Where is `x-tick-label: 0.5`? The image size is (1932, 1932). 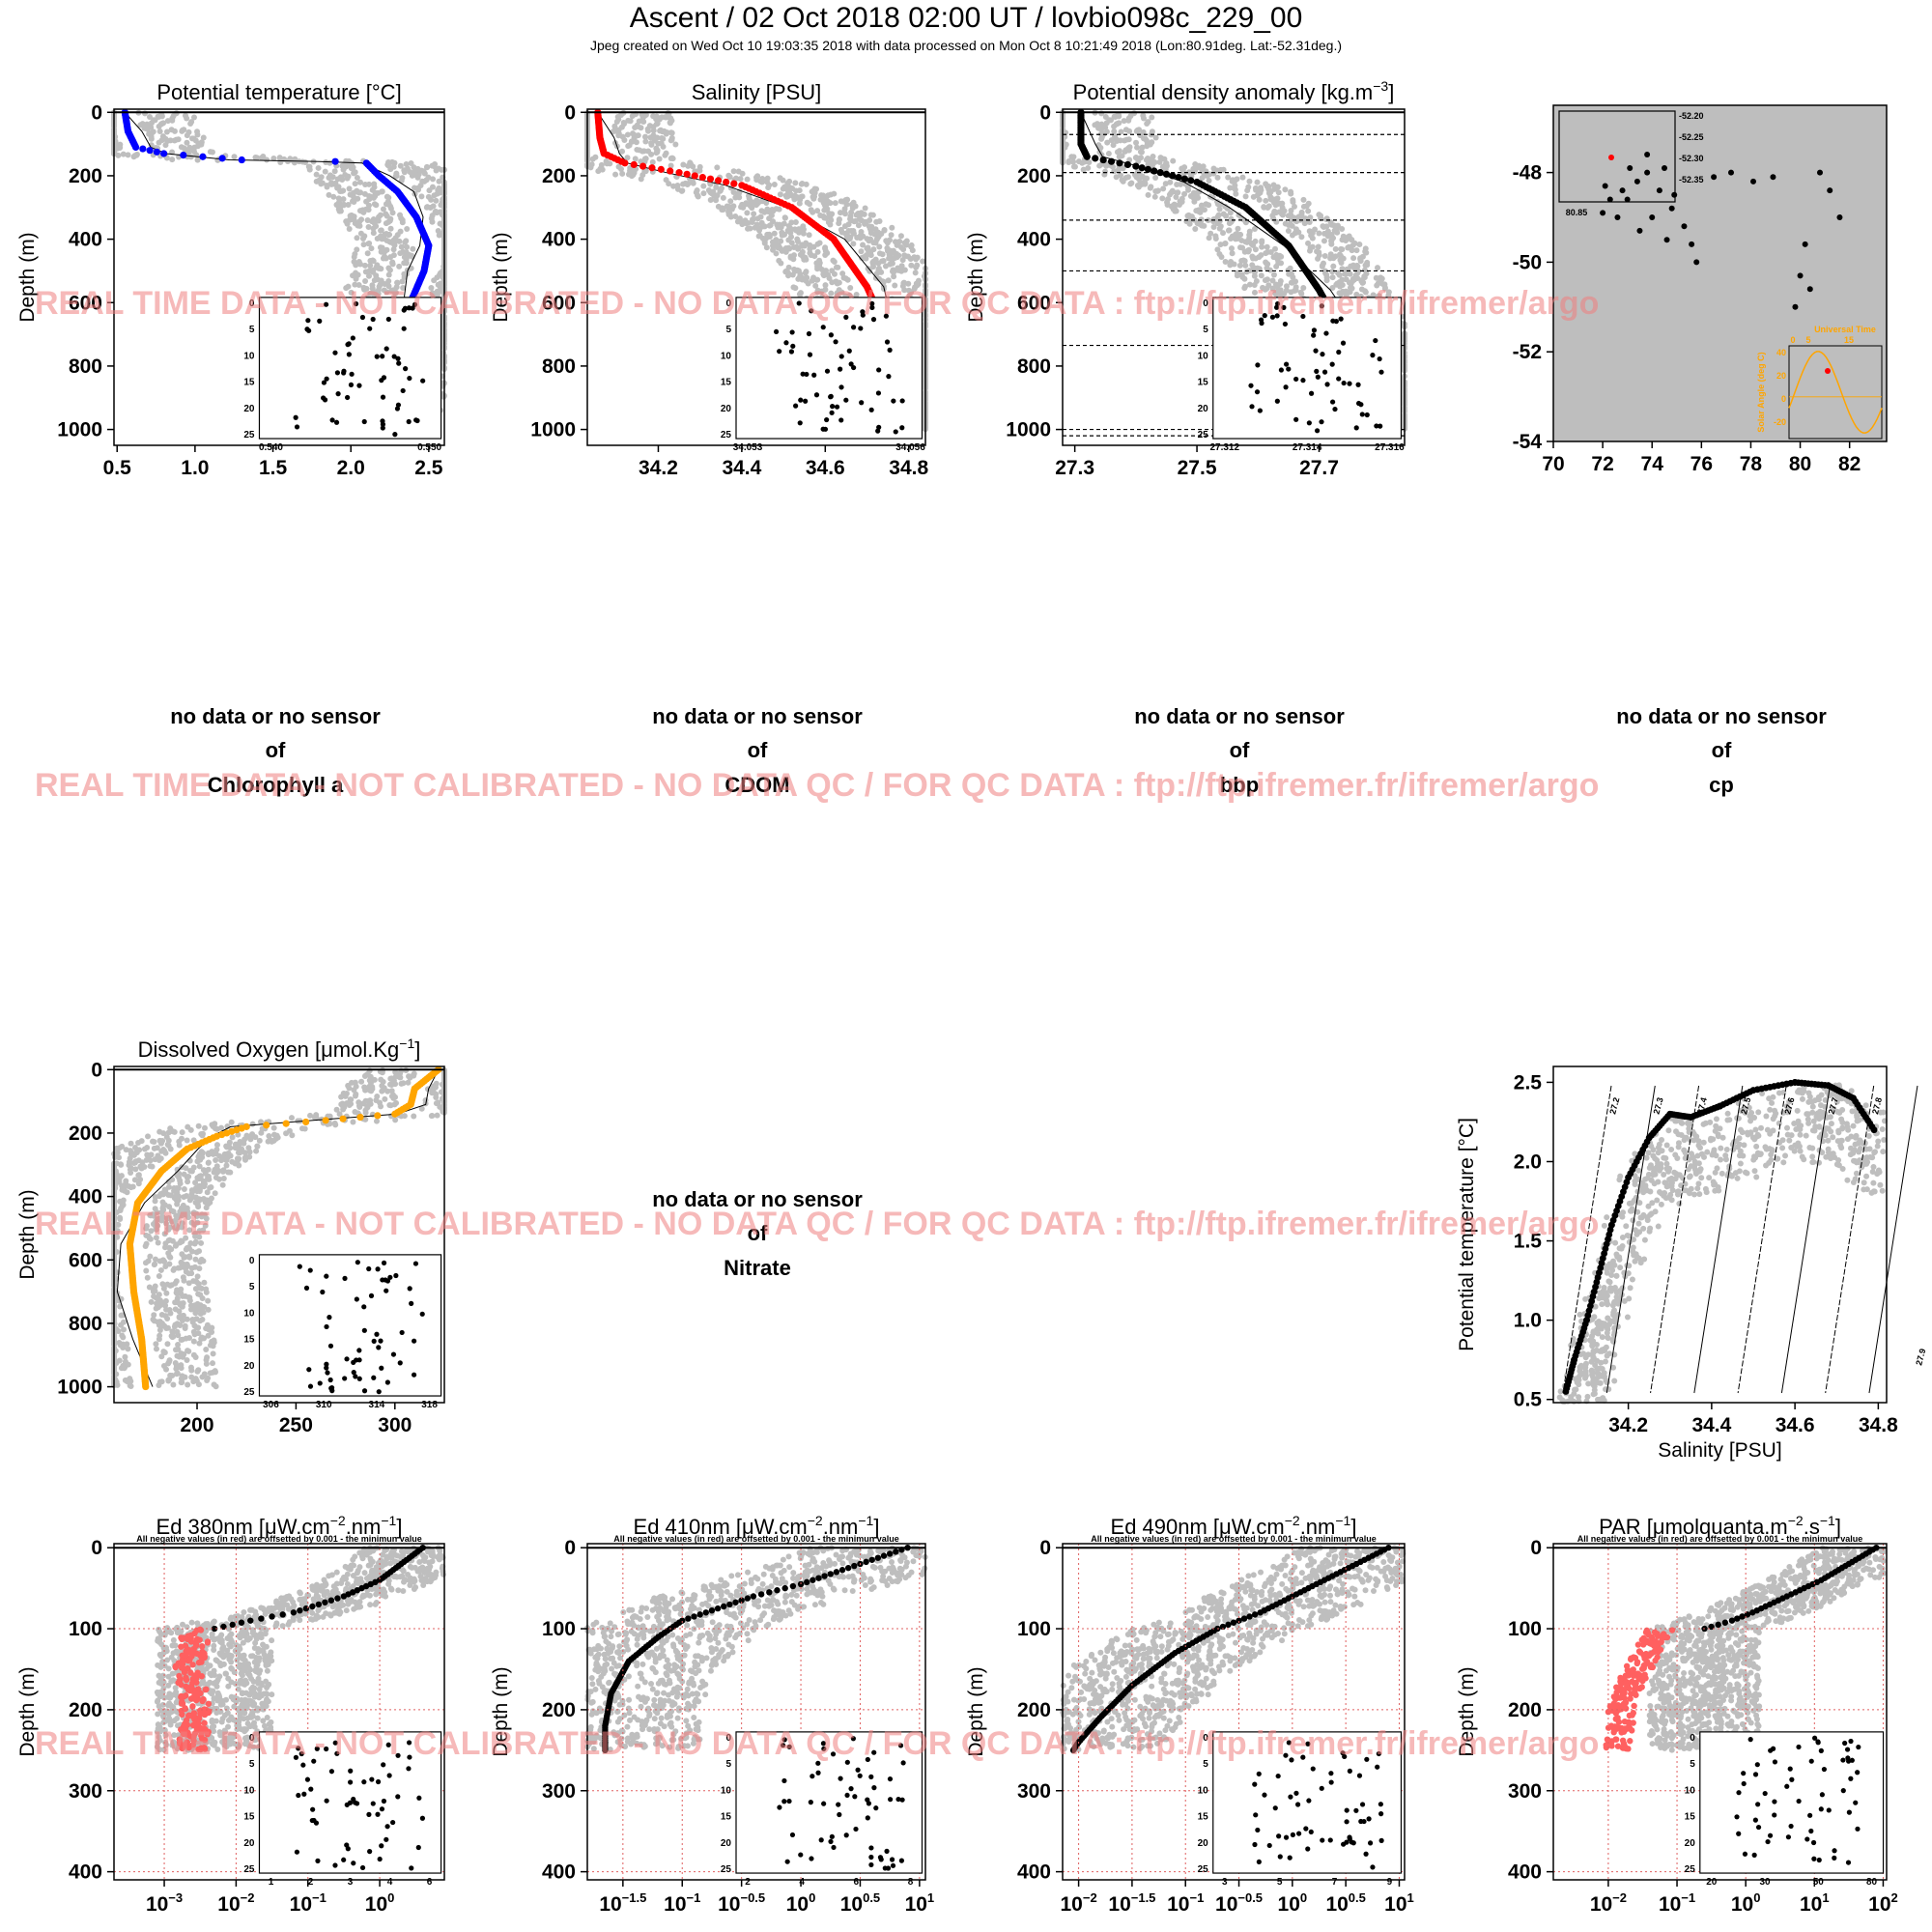 x-tick-label: 0.5 is located at coordinates (117, 468).